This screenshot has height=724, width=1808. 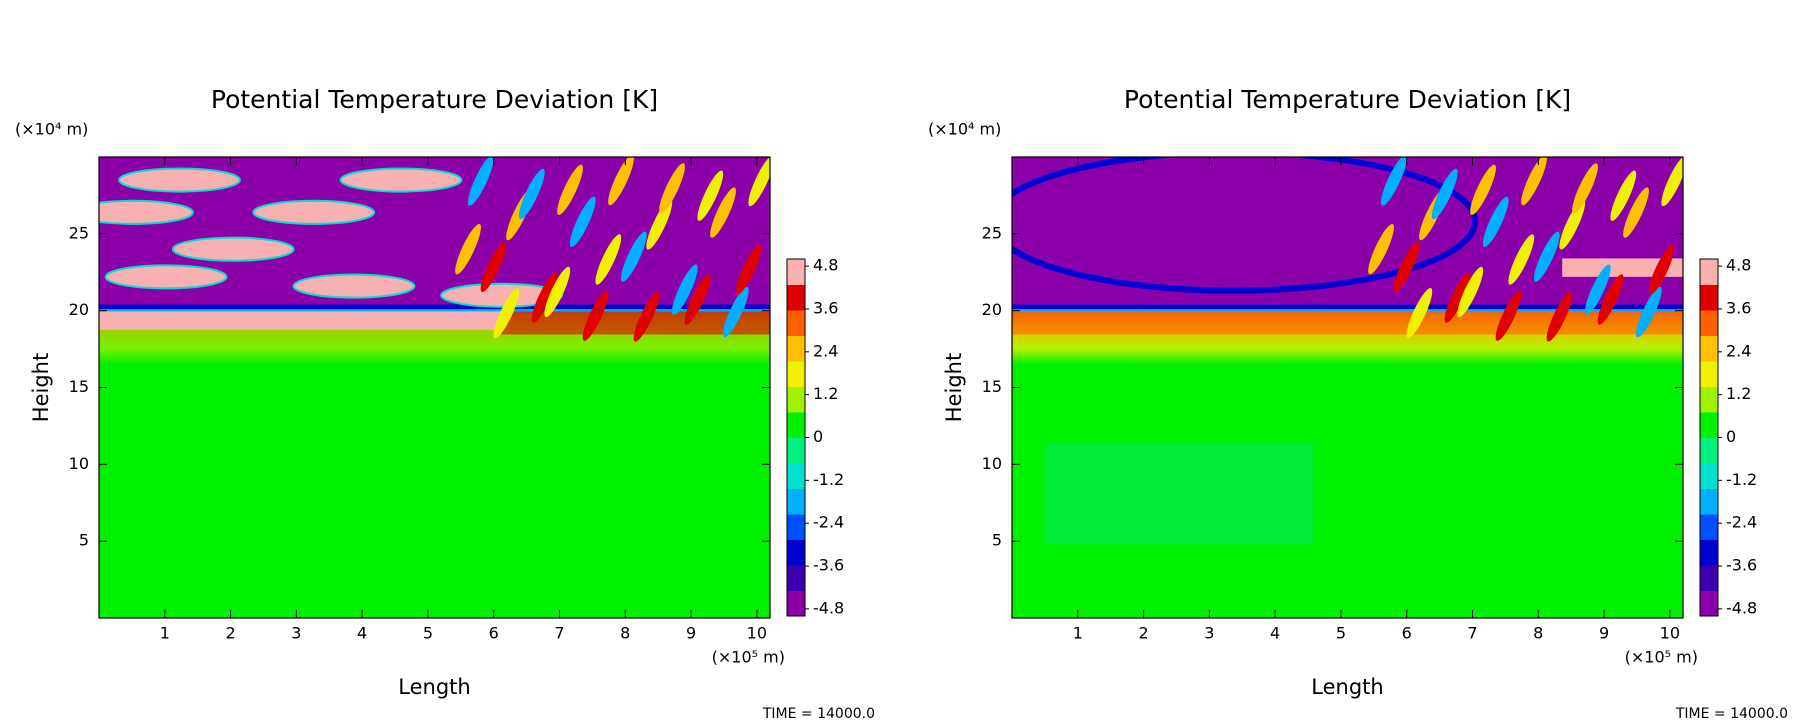 What do you see at coordinates (992, 386) in the screenshot?
I see `y-tick-label: 15` at bounding box center [992, 386].